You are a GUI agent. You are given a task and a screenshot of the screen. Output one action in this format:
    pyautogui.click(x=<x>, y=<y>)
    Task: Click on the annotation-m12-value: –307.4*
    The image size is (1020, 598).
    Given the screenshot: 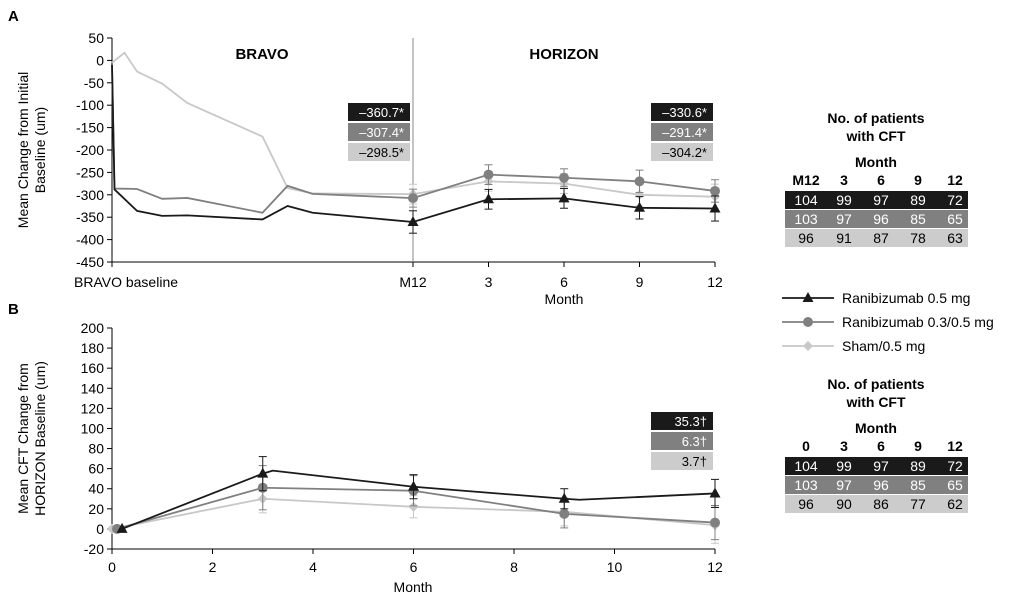 What is the action you would take?
    pyautogui.click(x=381, y=132)
    